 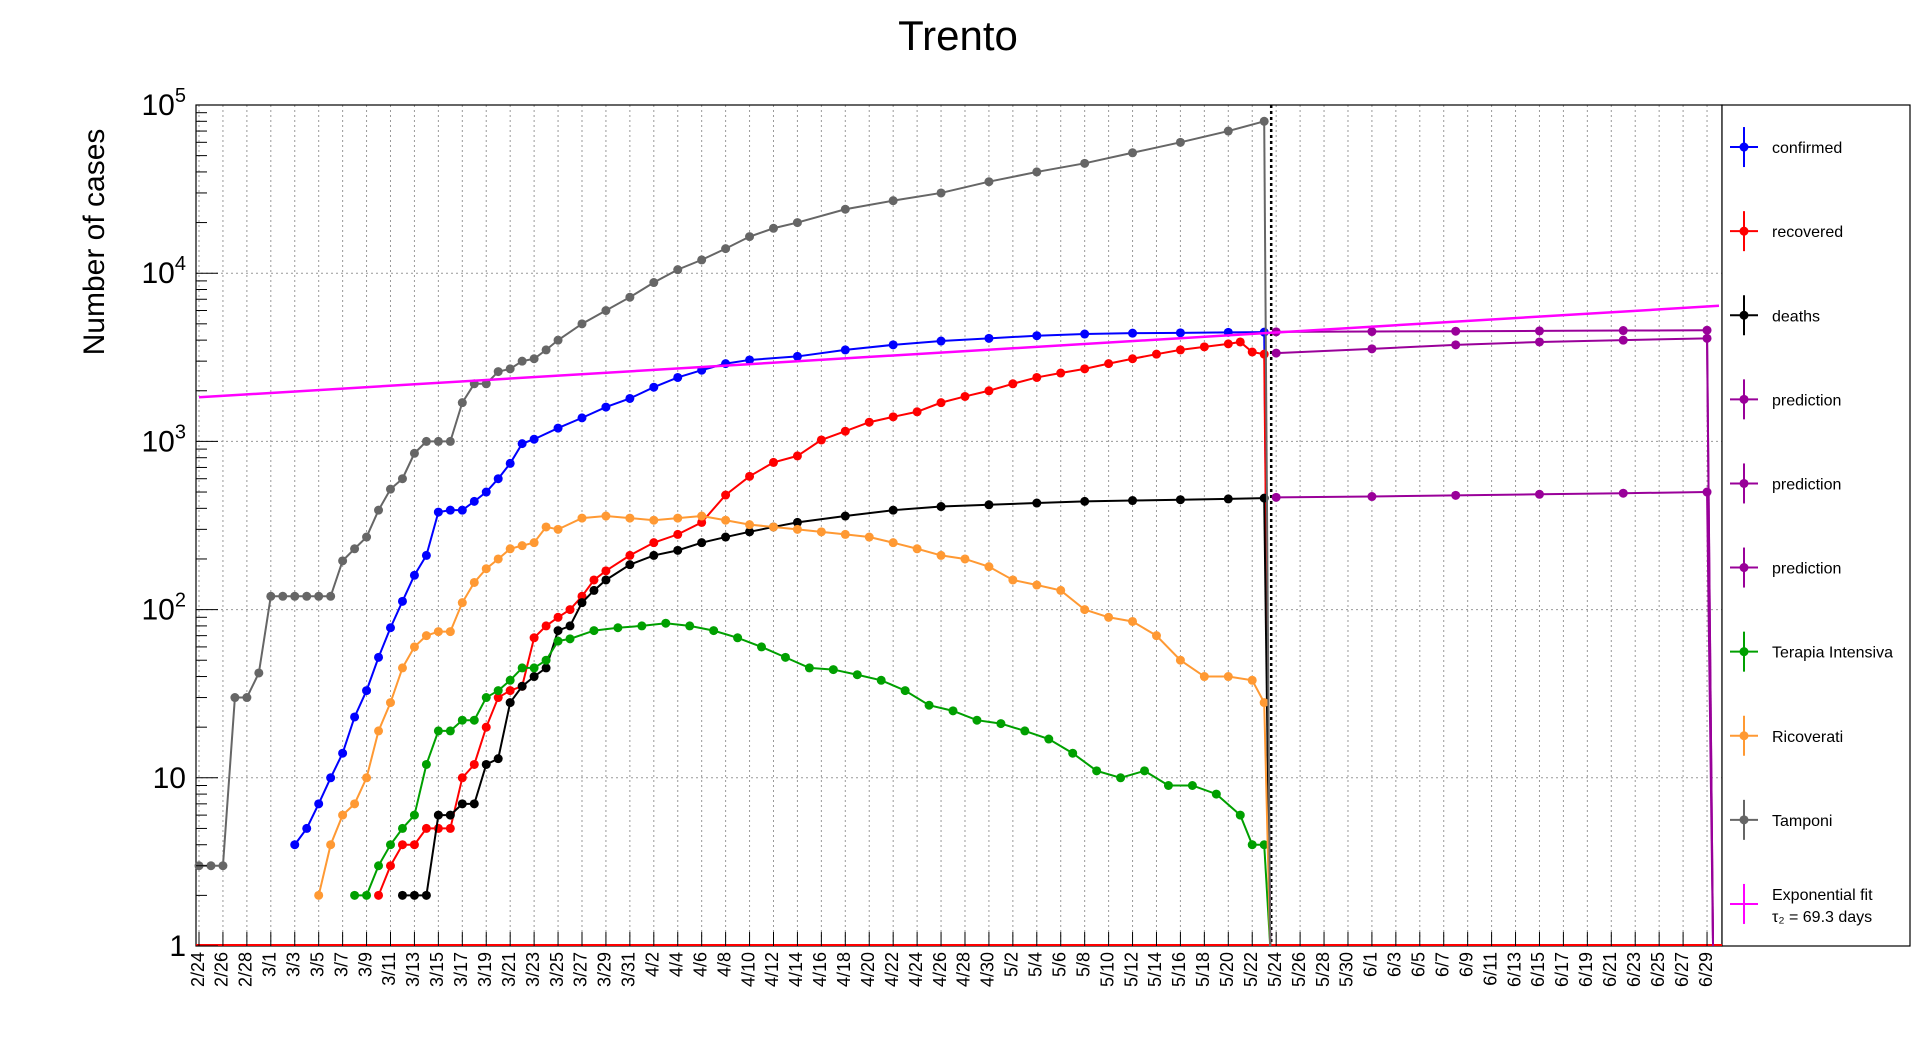 I want to click on x-tick-label: 4/18, so click(x=844, y=969).